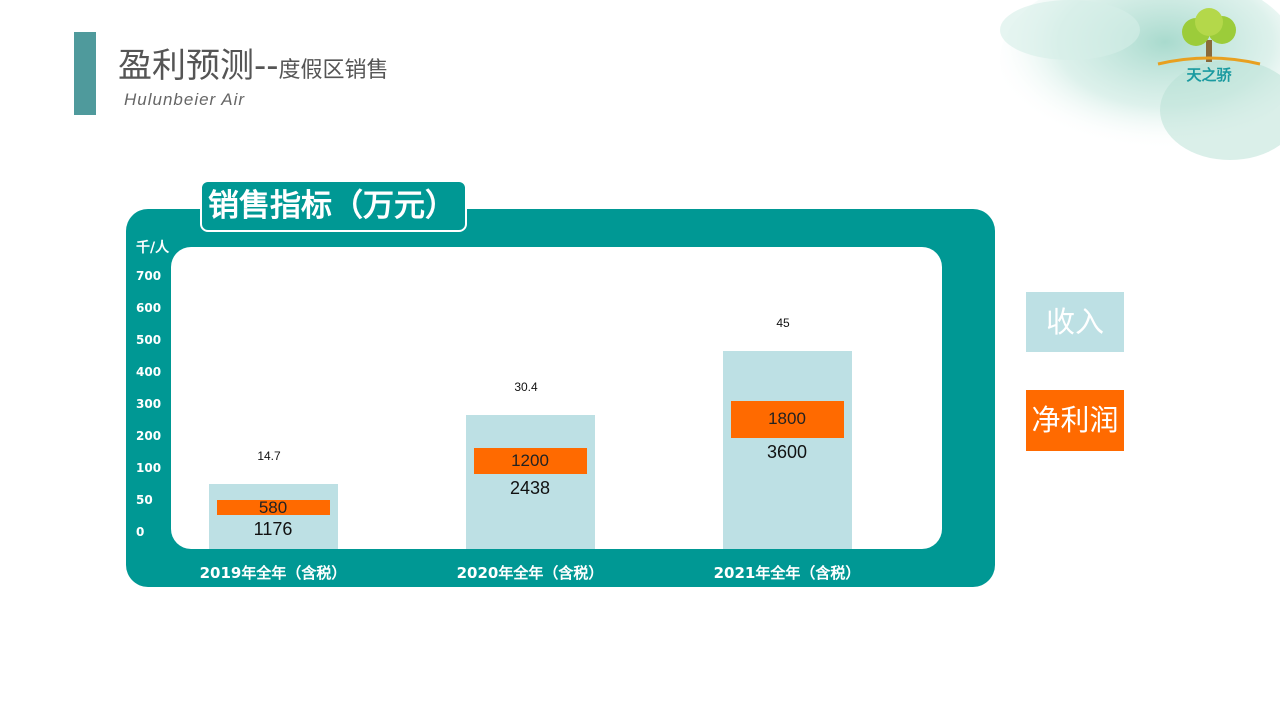 The width and height of the screenshot is (1280, 720). I want to click on y-axis-unit: 千/人, so click(153, 248).